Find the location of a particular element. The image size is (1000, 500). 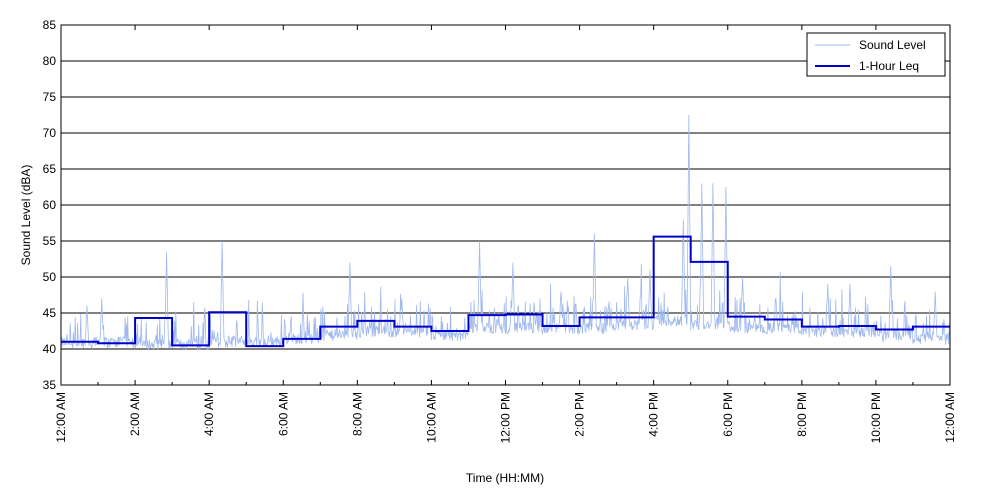

y-tick-label-60: 60 is located at coordinates (50, 205).